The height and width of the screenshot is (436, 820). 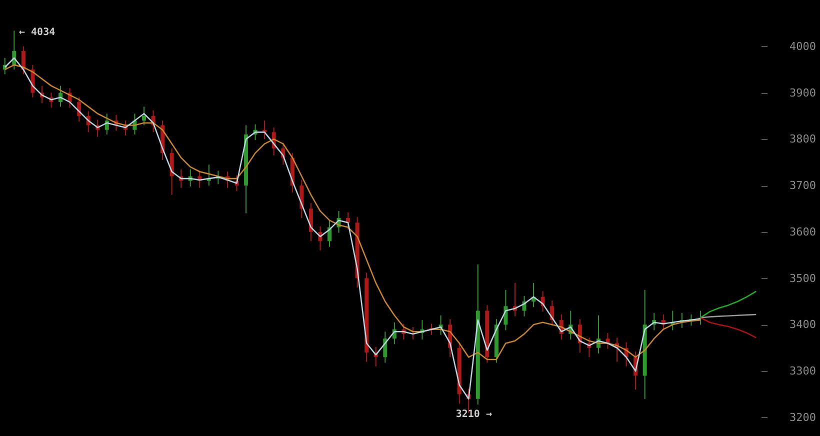 I want to click on y-tick-label: 3400, so click(x=803, y=325).